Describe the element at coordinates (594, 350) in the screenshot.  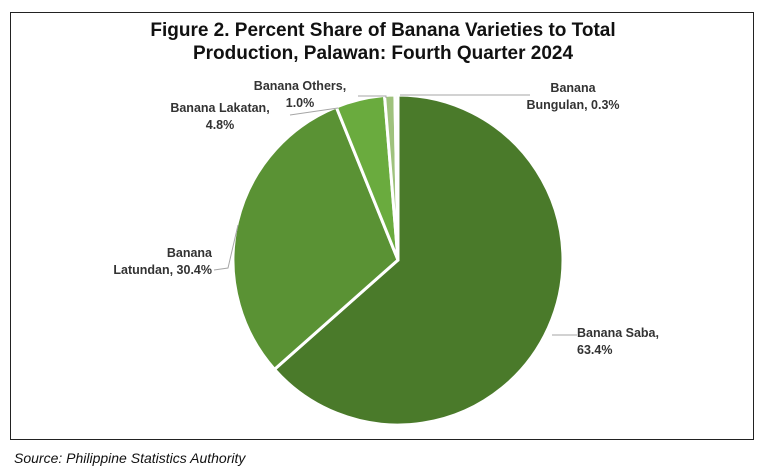
I see `data-label-0-line-1: 63.4%` at that location.